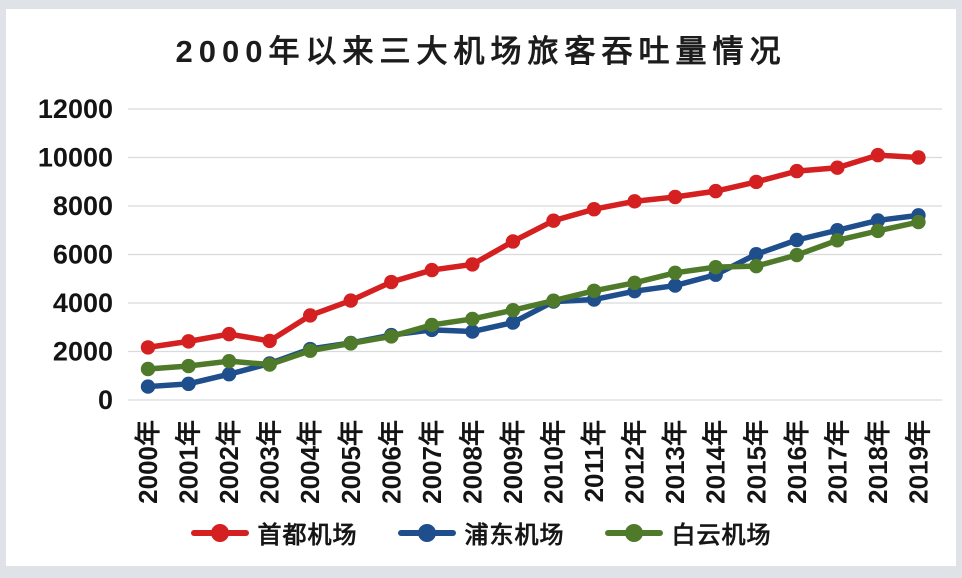 This screenshot has width=962, height=578. What do you see at coordinates (878, 462) in the screenshot?
I see `x-axis-tick-label: 2018年` at bounding box center [878, 462].